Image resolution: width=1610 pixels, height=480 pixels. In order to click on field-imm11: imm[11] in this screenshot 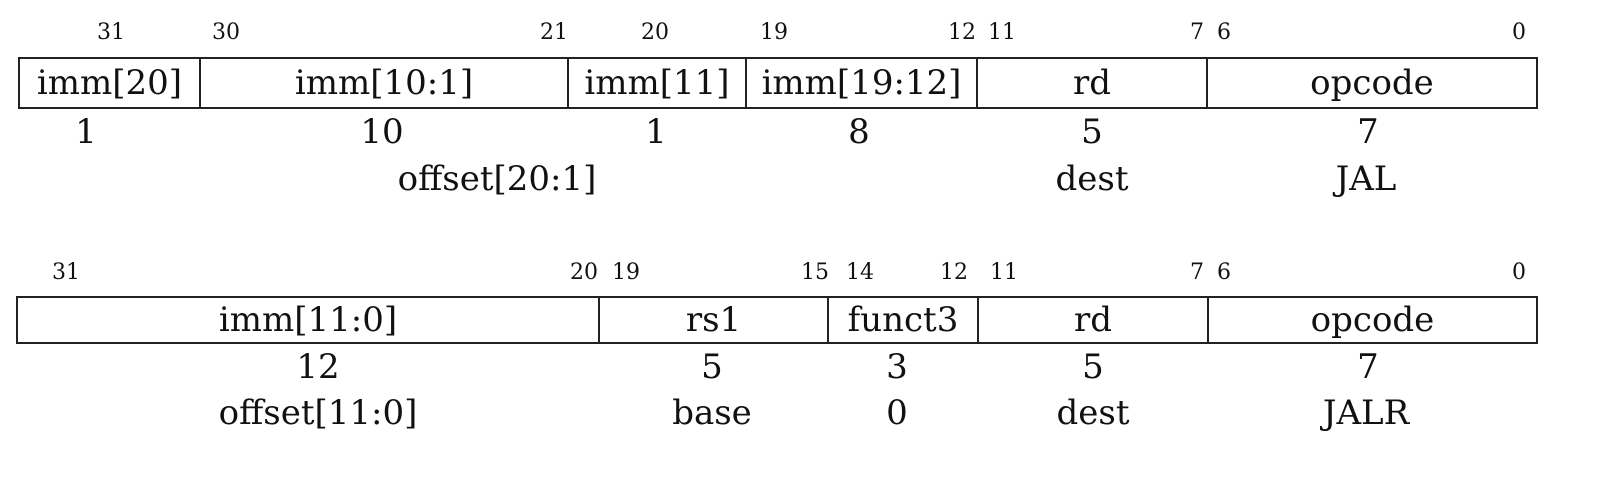, I will do `click(658, 83)`.